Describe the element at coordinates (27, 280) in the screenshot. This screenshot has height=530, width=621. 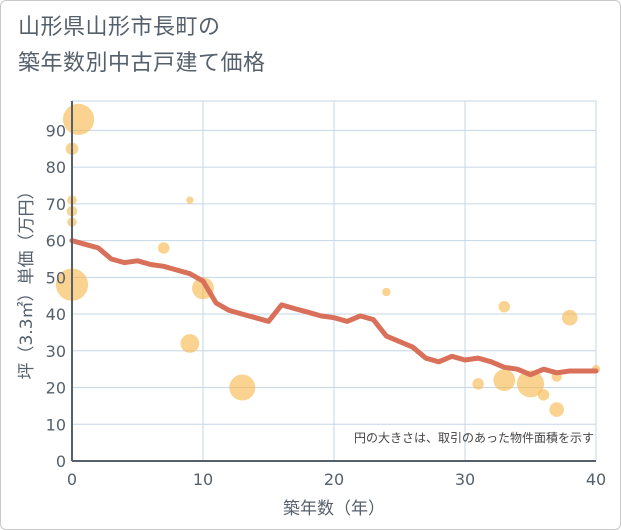
I see `y-axis-label: 坪（3.3㎡）単価（万円）` at that location.